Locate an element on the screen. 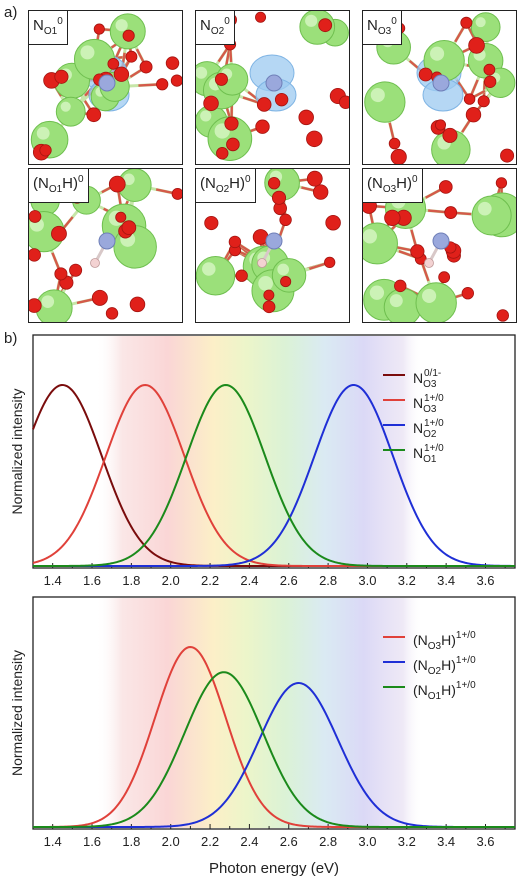 This screenshot has width=520, height=883. panel-b-label: b) is located at coordinates (11, 338).